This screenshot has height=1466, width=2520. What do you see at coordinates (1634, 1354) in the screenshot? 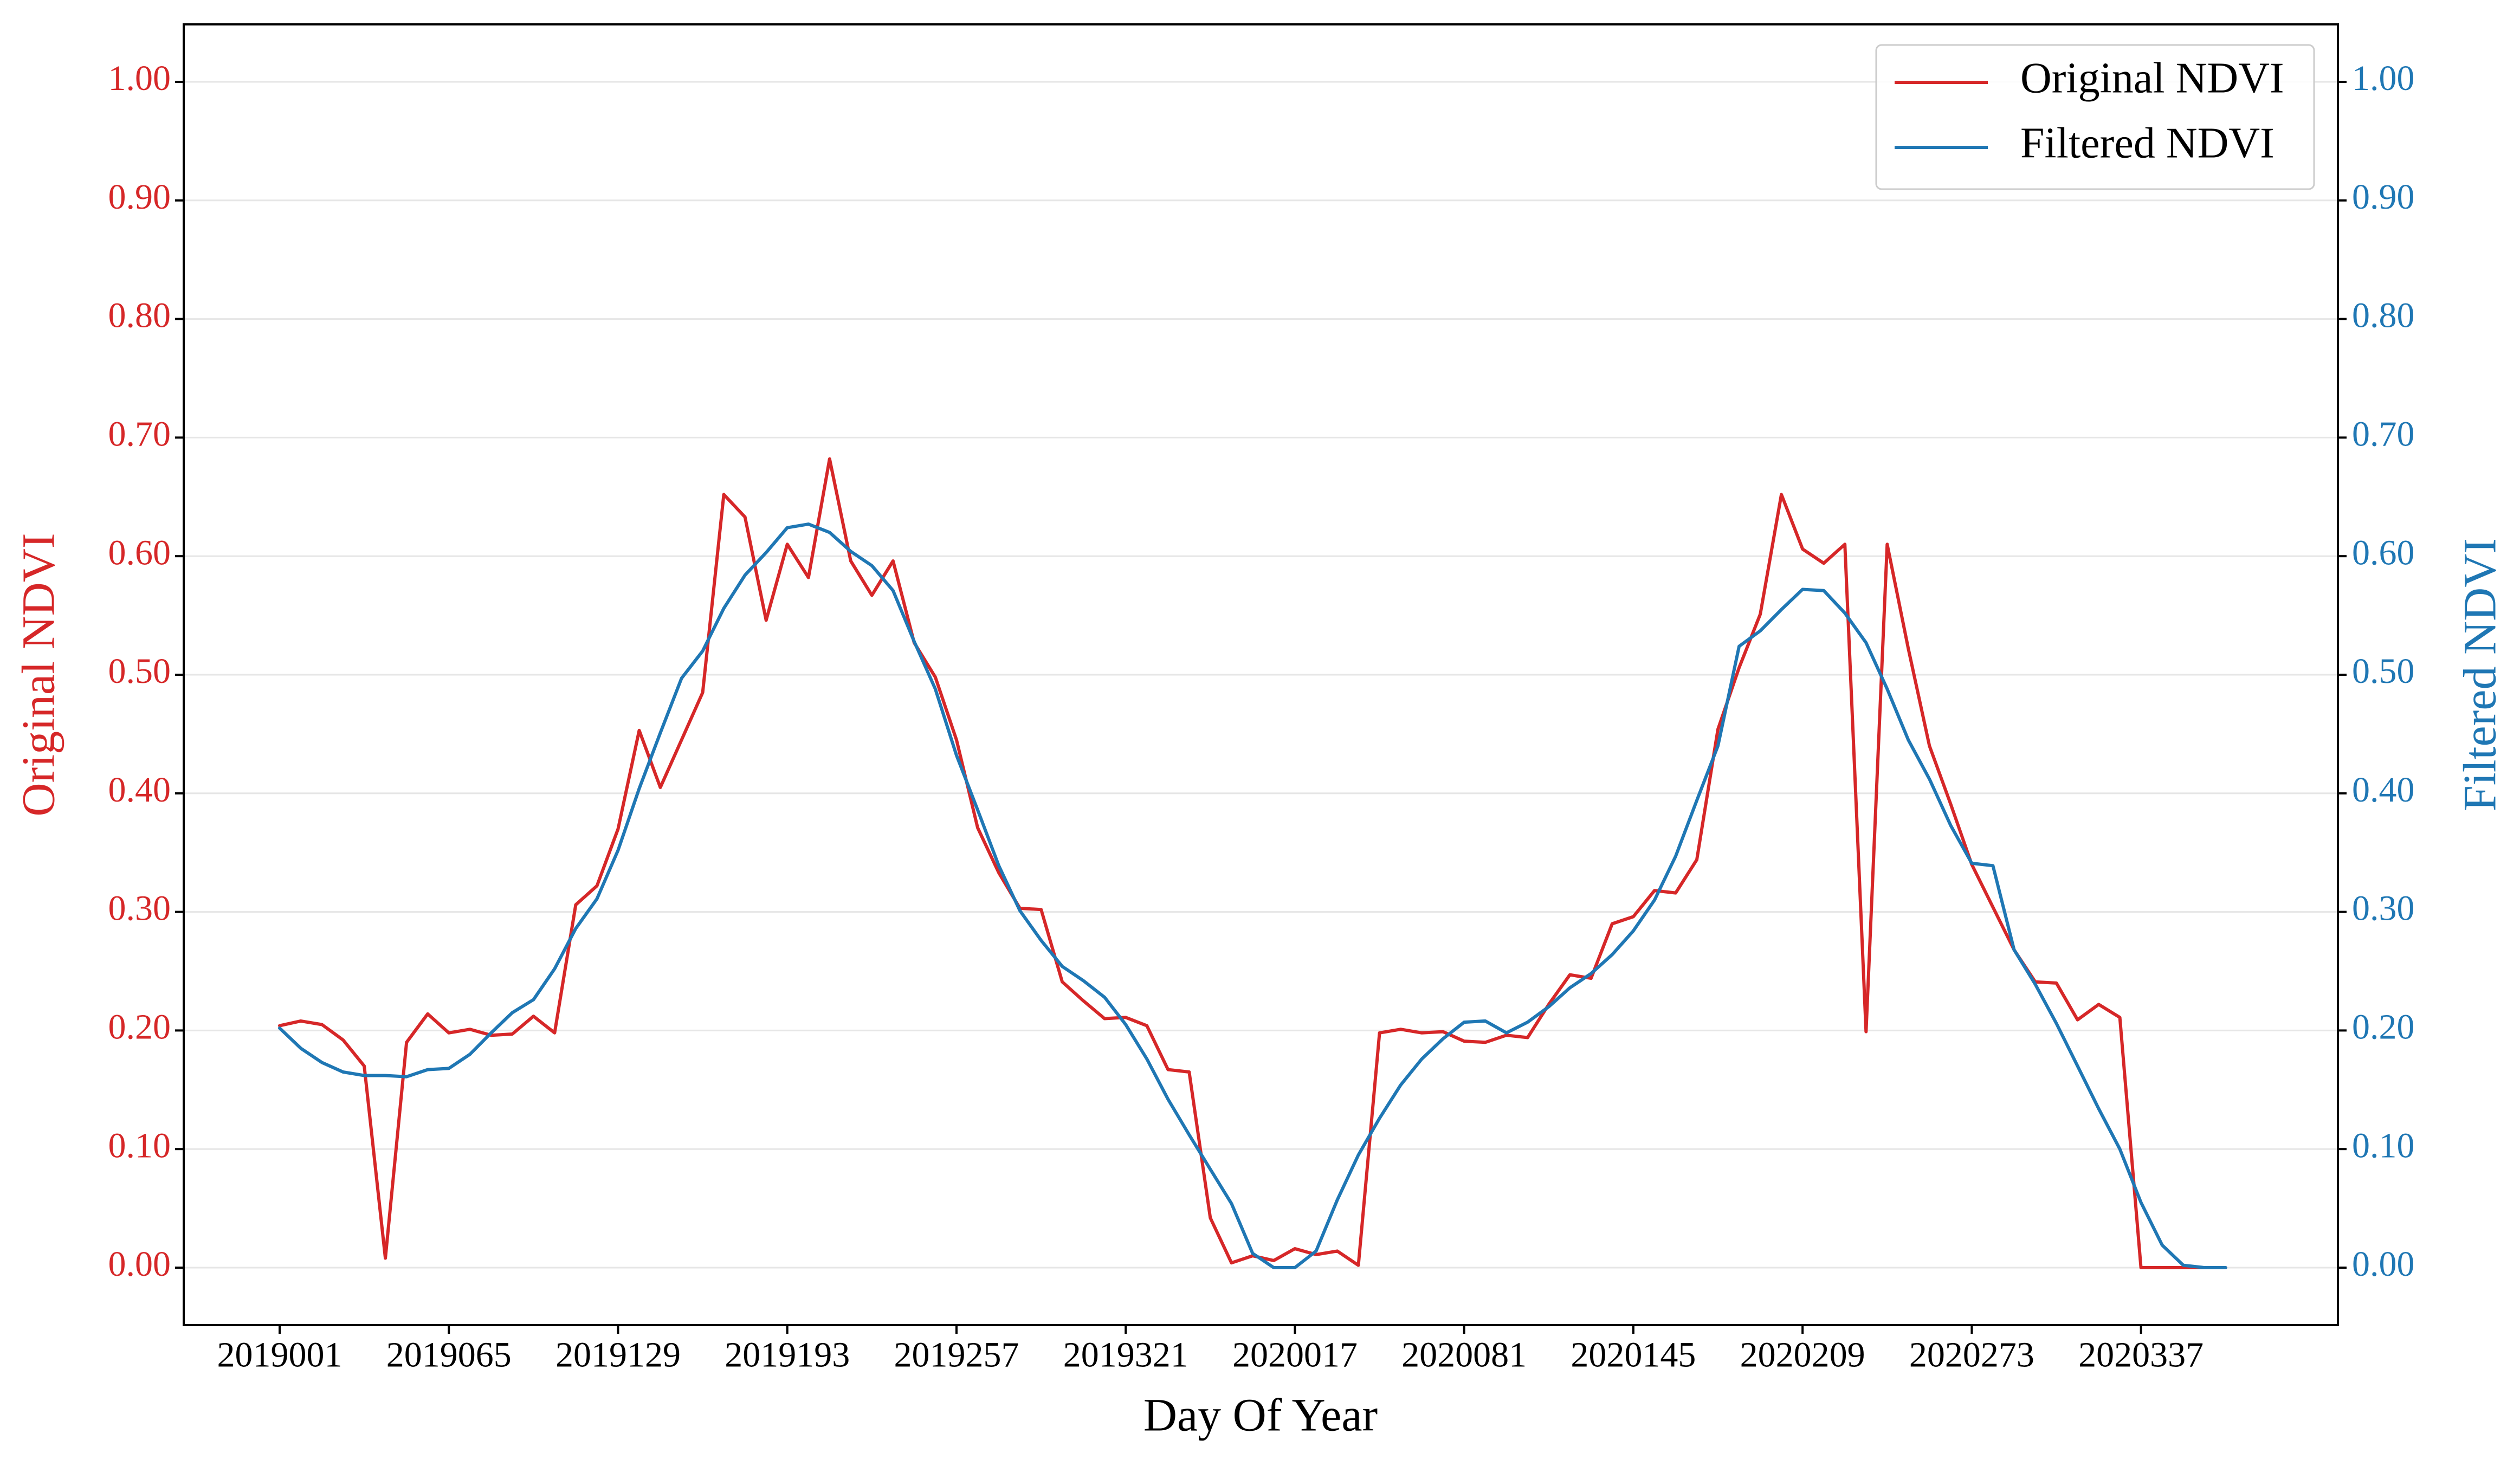
I see `x-tick-label: 2020145` at bounding box center [1634, 1354].